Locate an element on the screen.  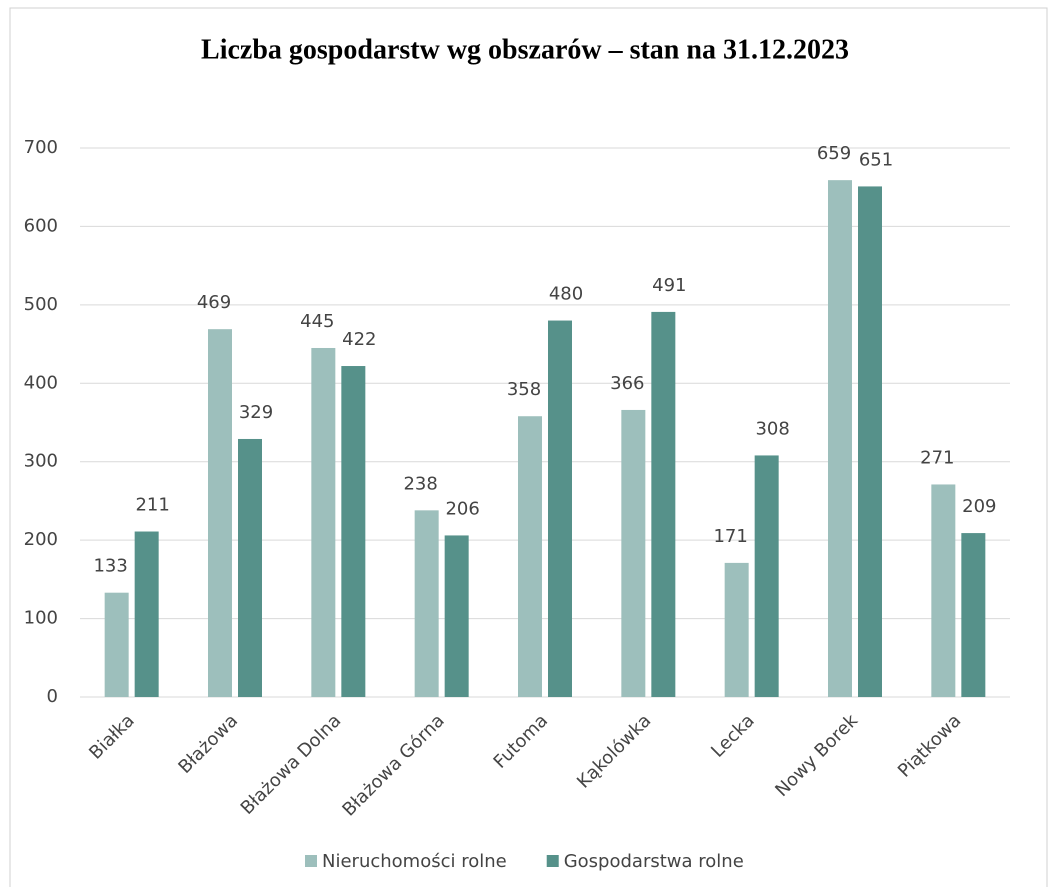
x-tick-label: Błażowa Górna is located at coordinates (393, 765).